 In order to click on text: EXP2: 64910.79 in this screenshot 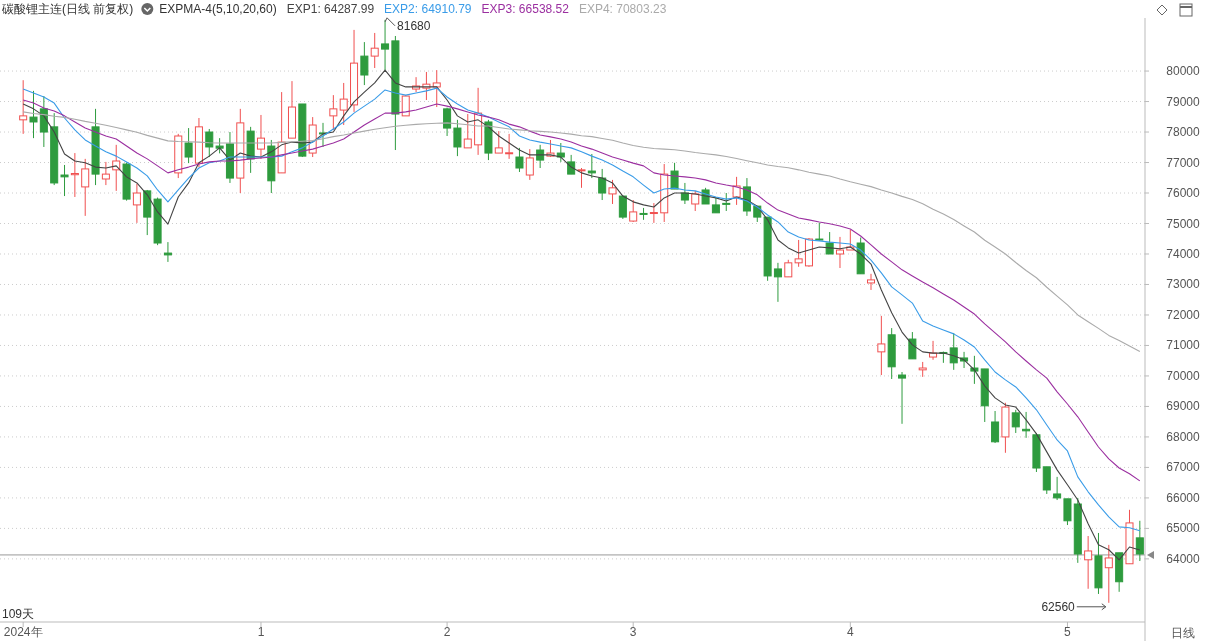, I will do `click(428, 9)`.